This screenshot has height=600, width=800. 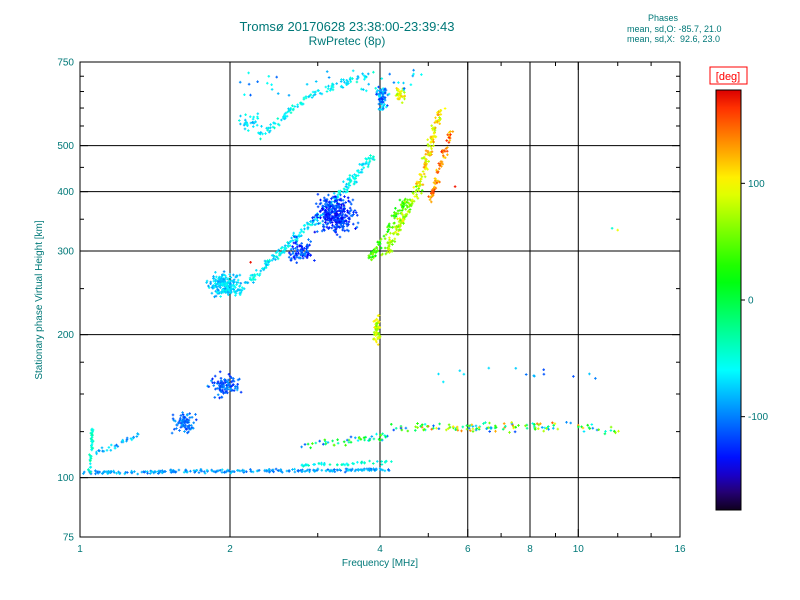 I want to click on plot-title: Tromsø 20170628 23:38:00-23:39:43, so click(x=347, y=26).